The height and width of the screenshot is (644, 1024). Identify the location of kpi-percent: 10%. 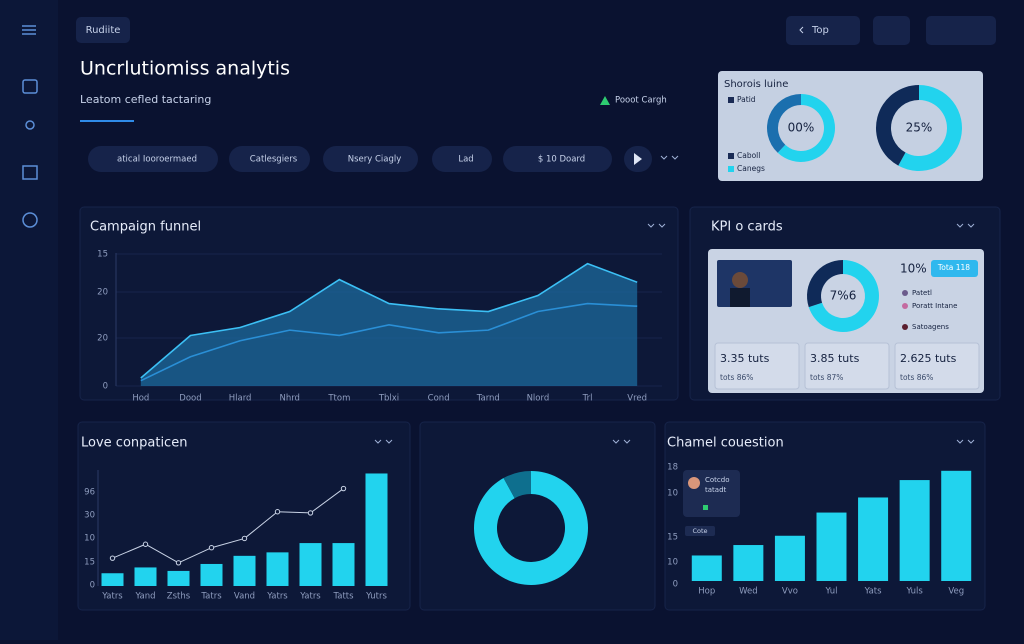
(913, 269).